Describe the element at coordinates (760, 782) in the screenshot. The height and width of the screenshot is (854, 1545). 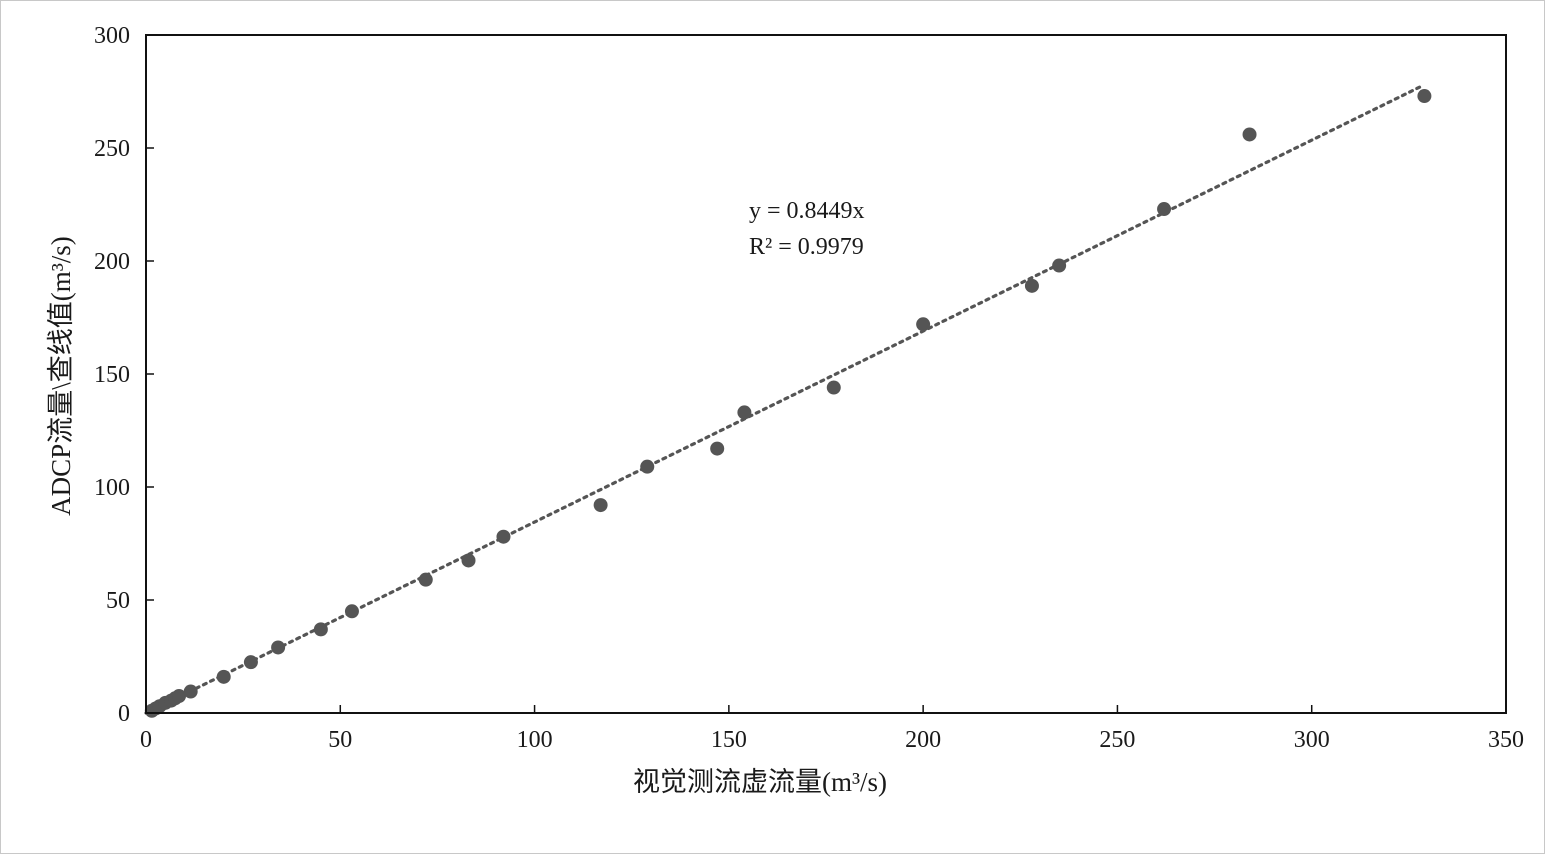
I see `x-axis-title: 视觉测流虚流量(m³/s)` at that location.